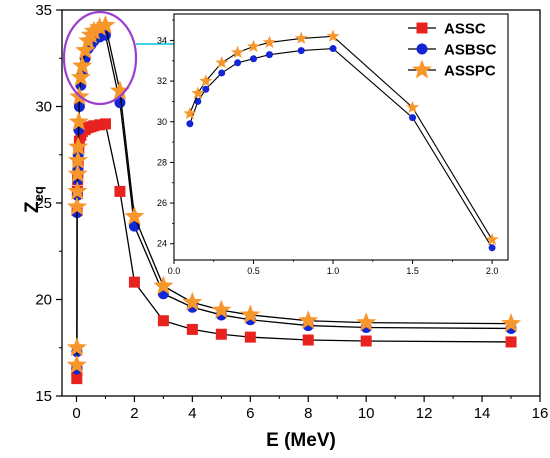  What do you see at coordinates (43, 203) in the screenshot?
I see `y-tick-label: 25` at bounding box center [43, 203].